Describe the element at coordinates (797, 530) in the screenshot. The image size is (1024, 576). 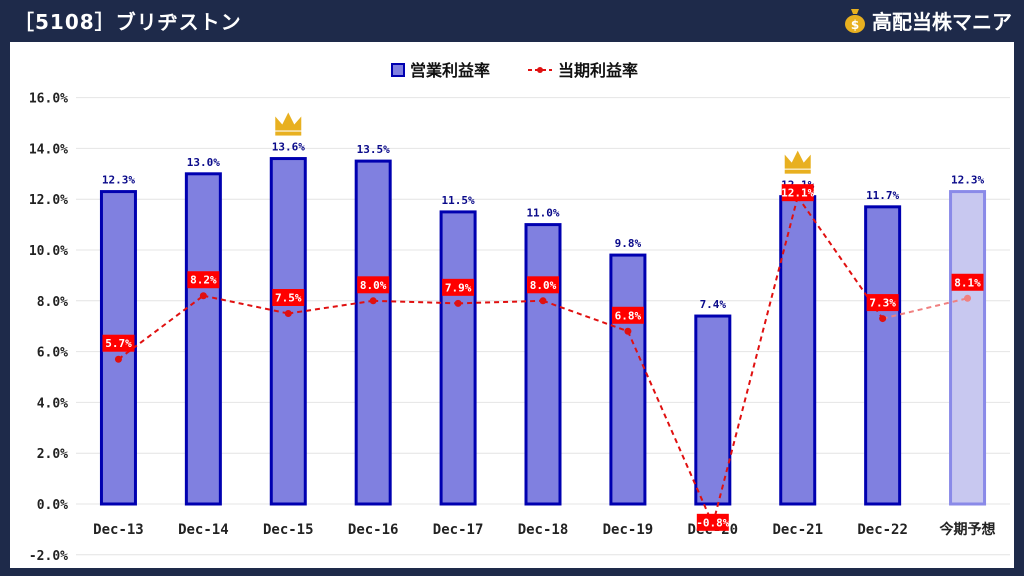
I see `x-tick-label: Dec-21` at that location.